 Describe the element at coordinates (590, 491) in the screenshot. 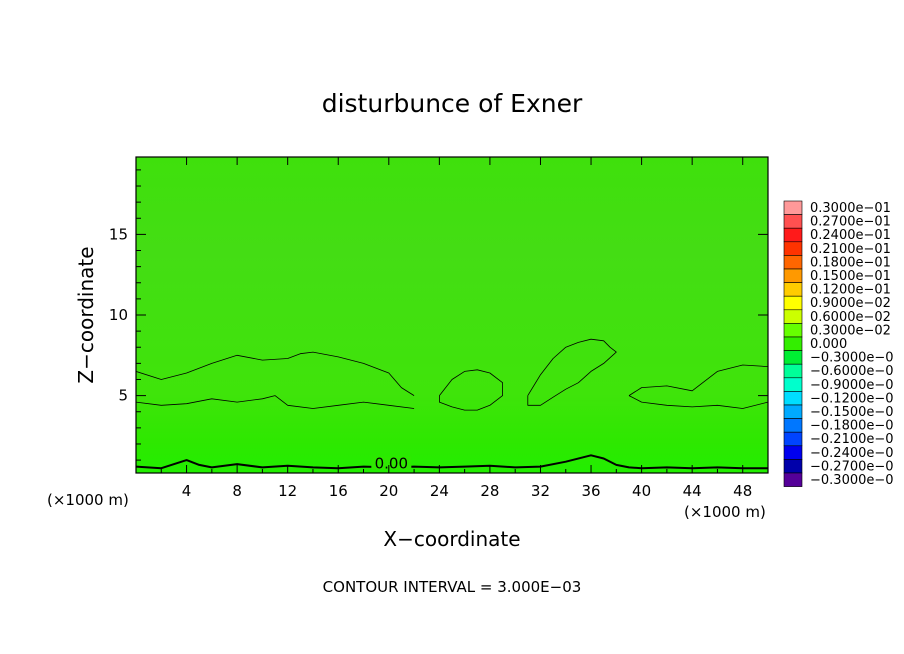

I see `x-tick-label: 36` at that location.